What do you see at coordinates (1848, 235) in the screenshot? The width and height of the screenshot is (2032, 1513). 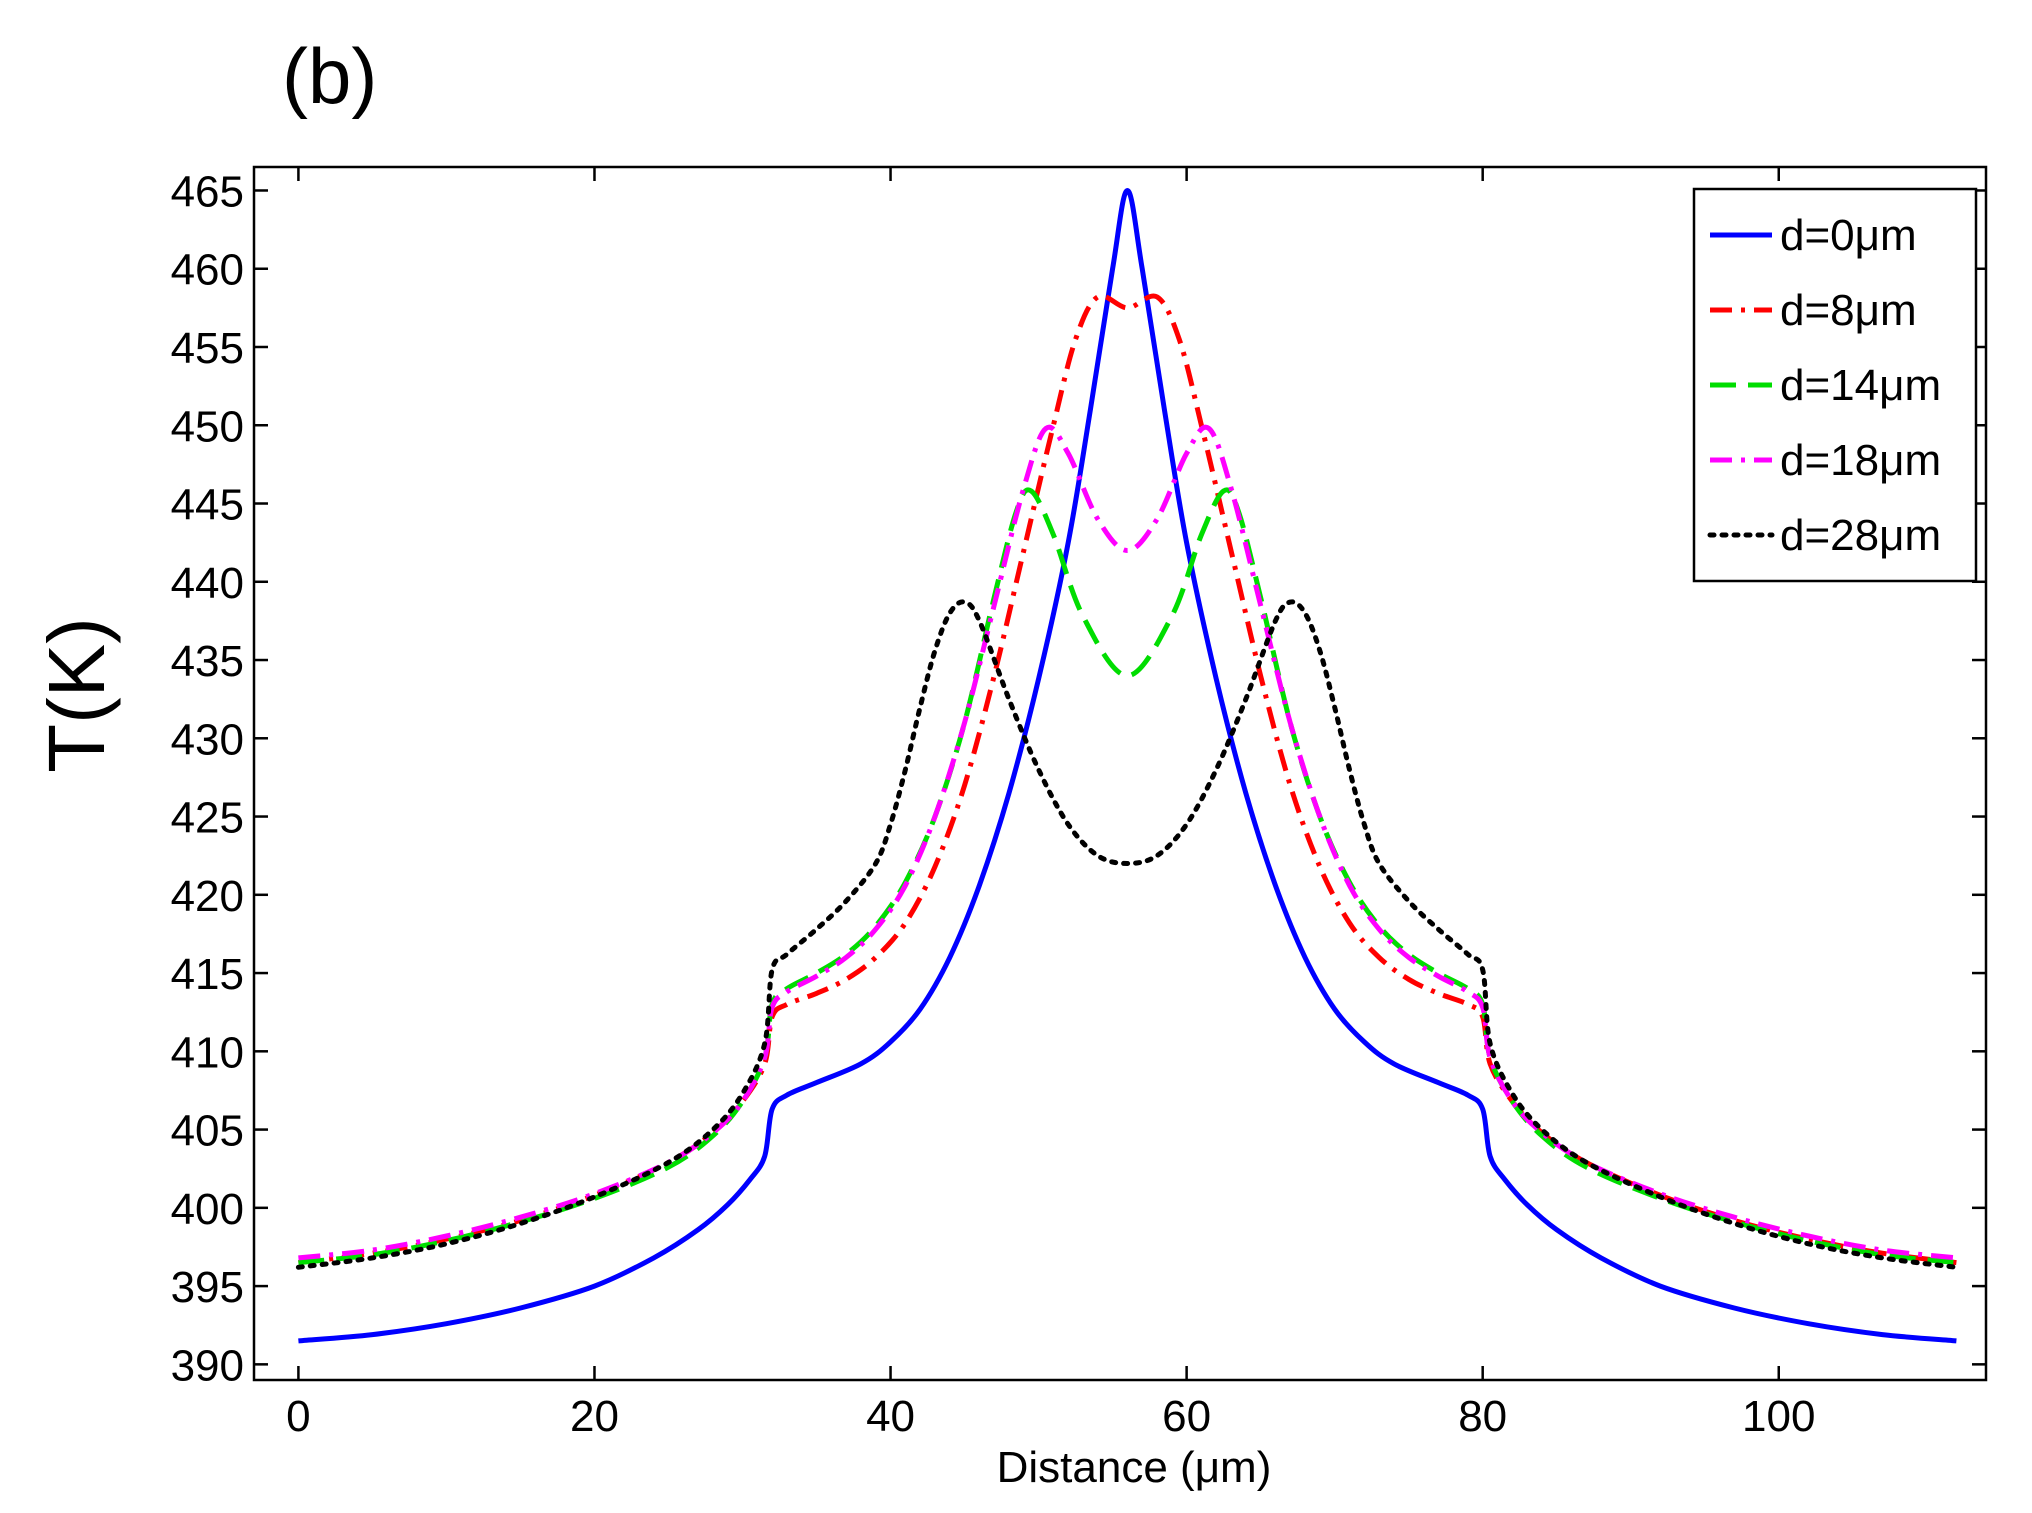 I see `legend-label-0: d=0μm` at bounding box center [1848, 235].